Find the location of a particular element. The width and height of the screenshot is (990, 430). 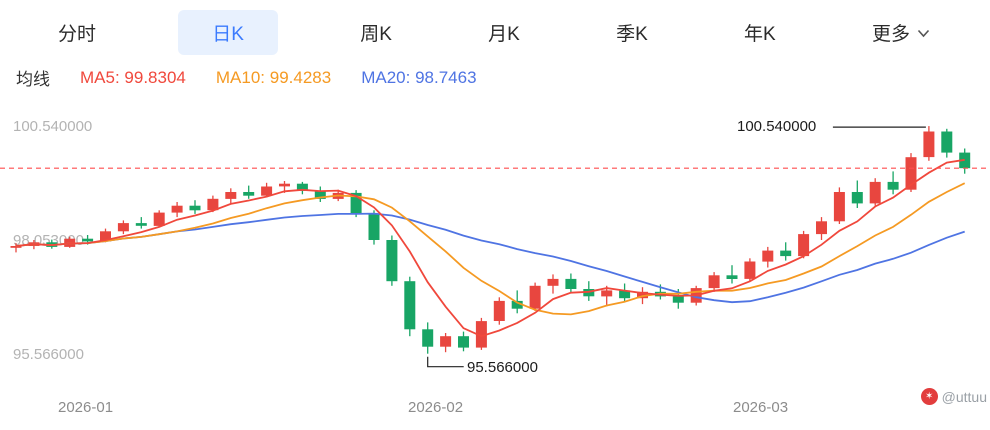

x-axis-label-jan: 2026-01 is located at coordinates (86, 407).